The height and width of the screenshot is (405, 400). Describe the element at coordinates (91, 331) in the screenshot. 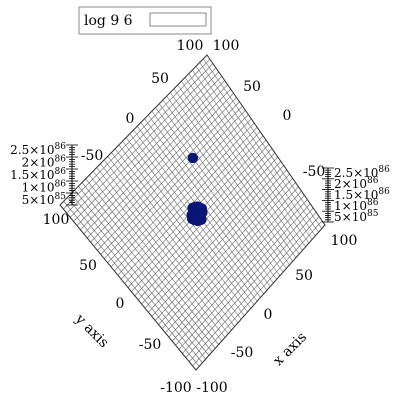

I see `y-axis-label: y axis` at that location.